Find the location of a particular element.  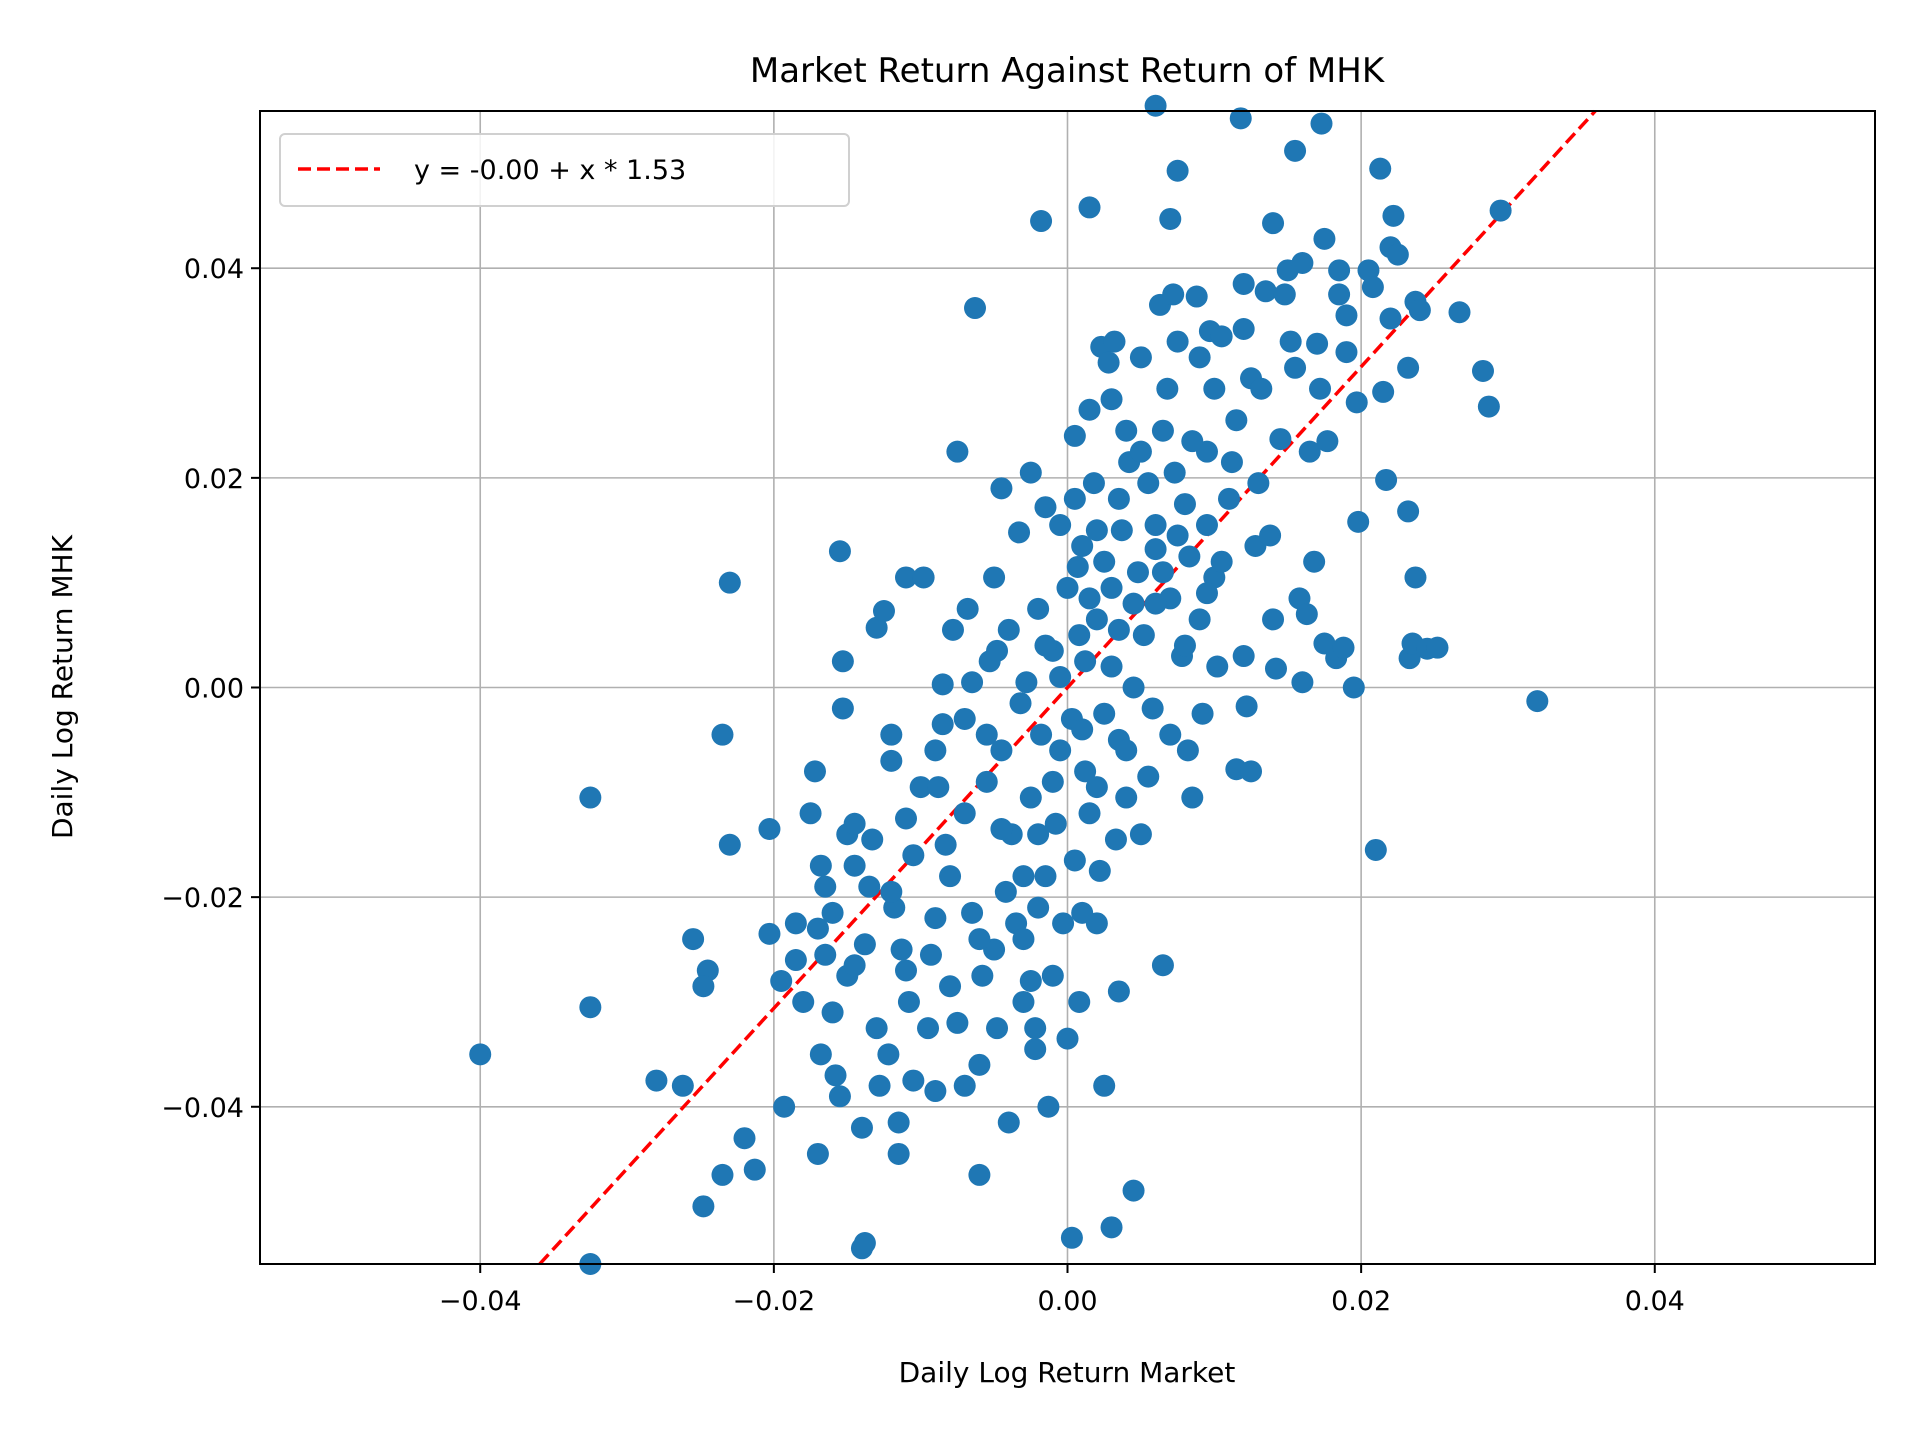

x-tick-label: −0.02 is located at coordinates (773, 1301).